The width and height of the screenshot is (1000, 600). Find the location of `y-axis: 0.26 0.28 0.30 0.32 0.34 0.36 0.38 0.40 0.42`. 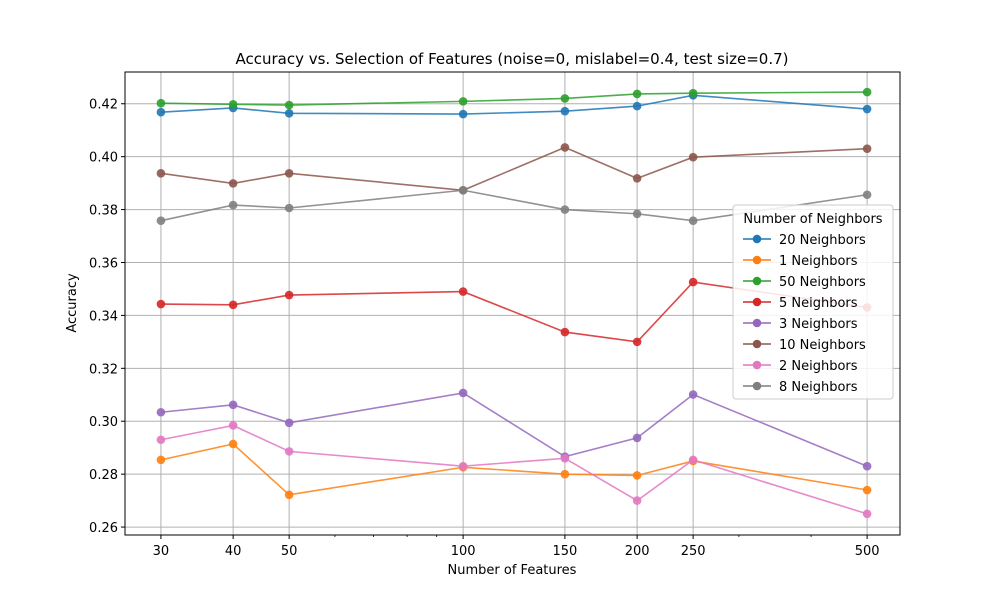

y-axis: 0.26 0.28 0.30 0.32 0.34 0.36 0.38 0.40 0.42 is located at coordinates (107, 317).